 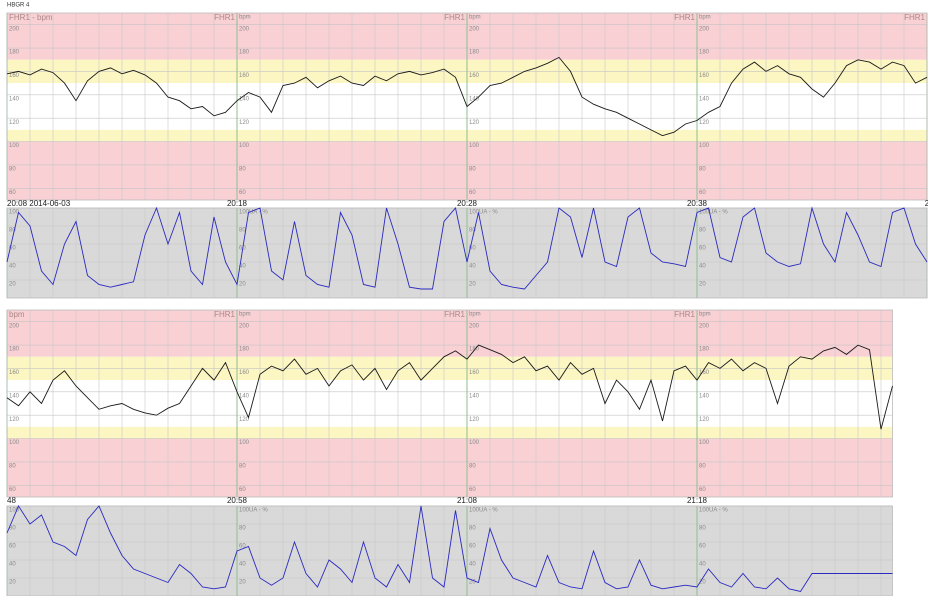 What do you see at coordinates (39, 203) in the screenshot?
I see `time-label: 20:08 2014-06-03` at bounding box center [39, 203].